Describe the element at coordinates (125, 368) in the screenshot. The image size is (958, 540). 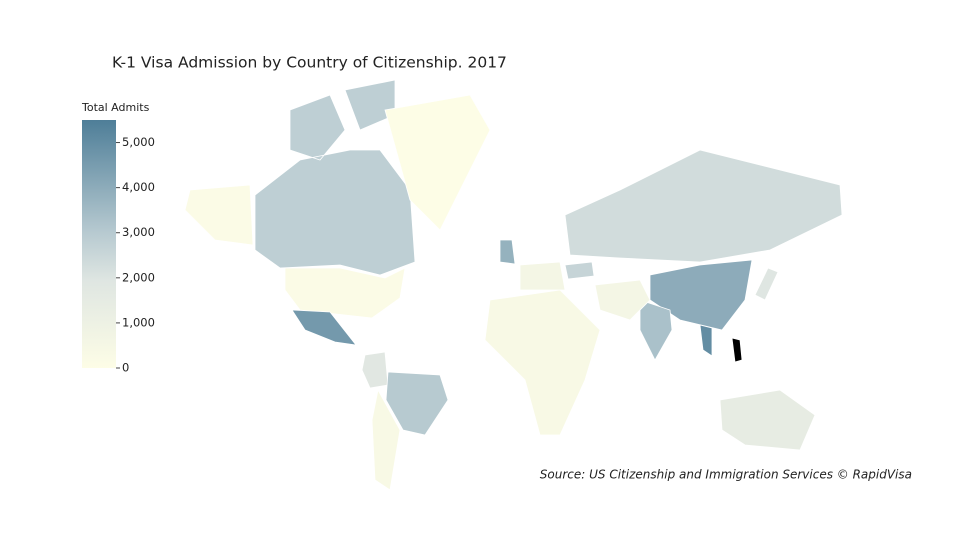
I see `colorbar-tick-label: 0` at that location.